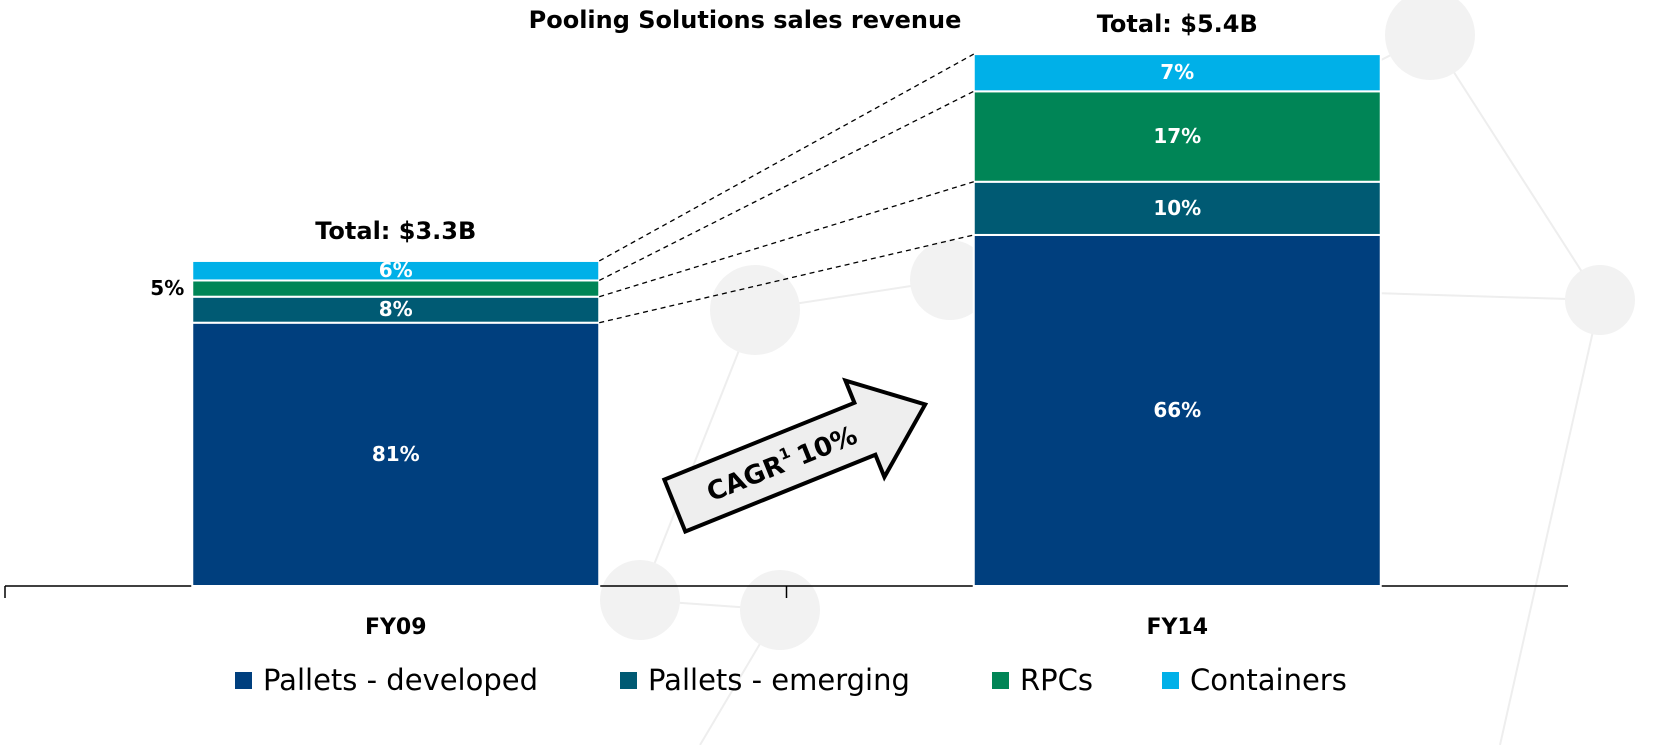 This screenshot has width=1671, height=745. I want to click on cagr-arrow: CAGR110%, so click(795, 456).